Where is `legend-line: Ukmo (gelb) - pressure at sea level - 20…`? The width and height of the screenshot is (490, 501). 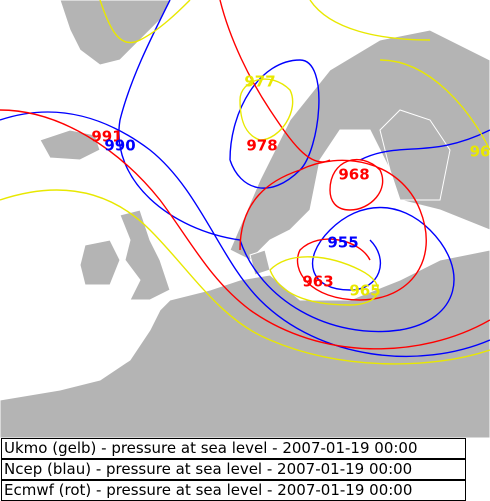
legend-line: Ukmo (gelb) - pressure at sea level - 20… is located at coordinates (233, 448).